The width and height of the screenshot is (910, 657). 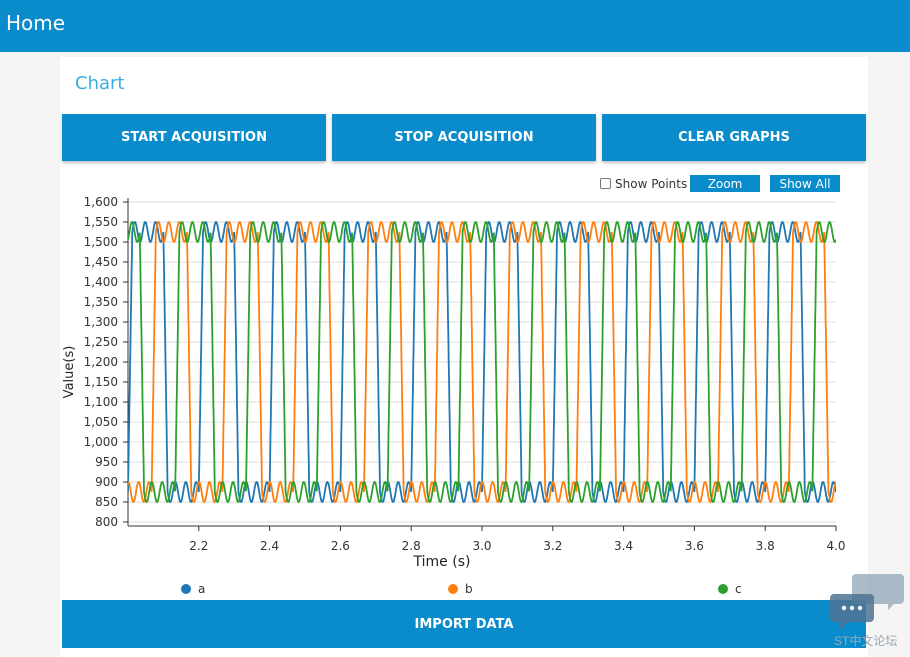 I want to click on start-acquisition-button: START ACQUISITION, so click(x=194, y=137).